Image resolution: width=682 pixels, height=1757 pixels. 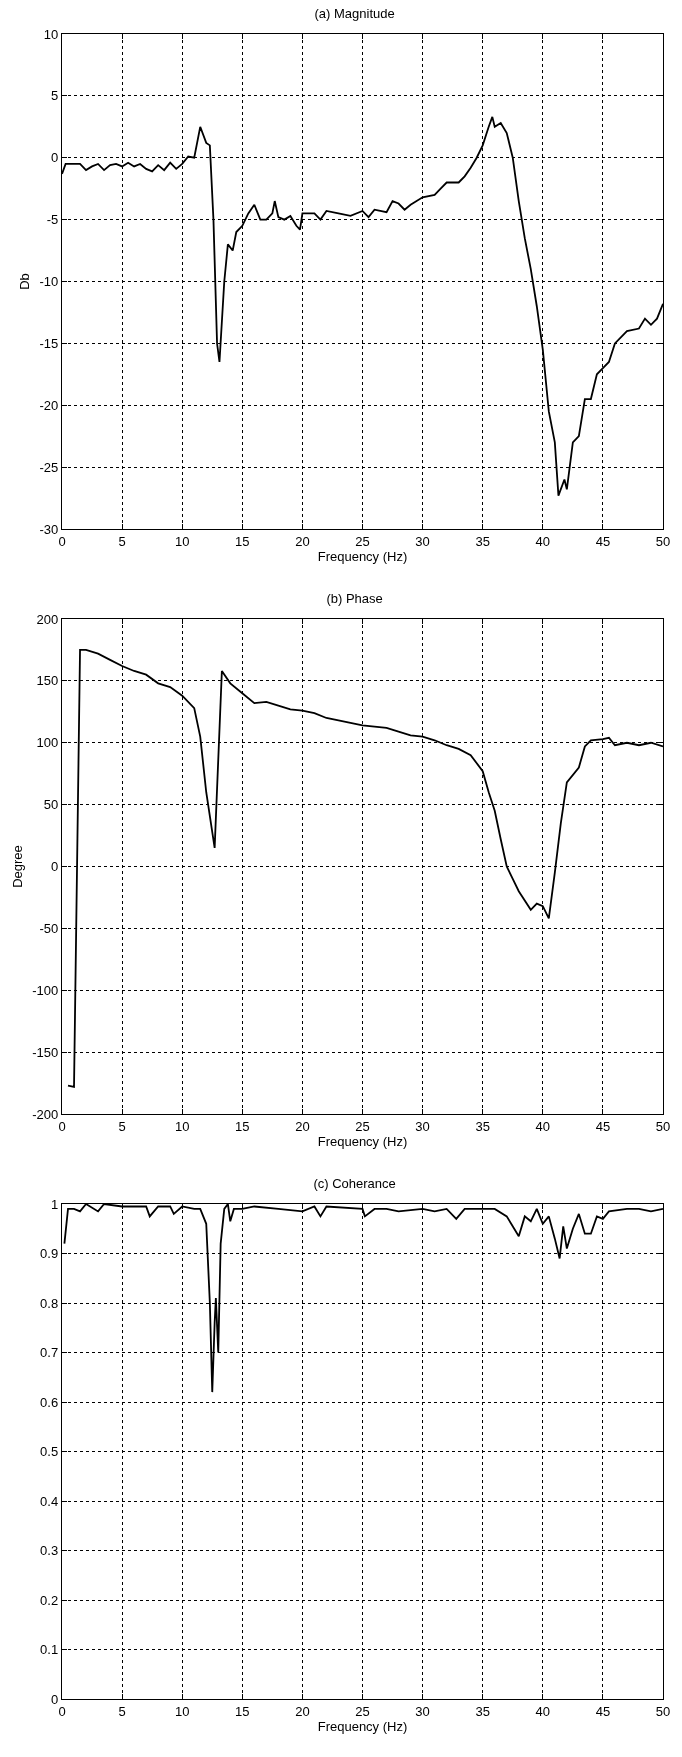 I want to click on y-tick-label: 0.6, so click(x=49, y=1402).